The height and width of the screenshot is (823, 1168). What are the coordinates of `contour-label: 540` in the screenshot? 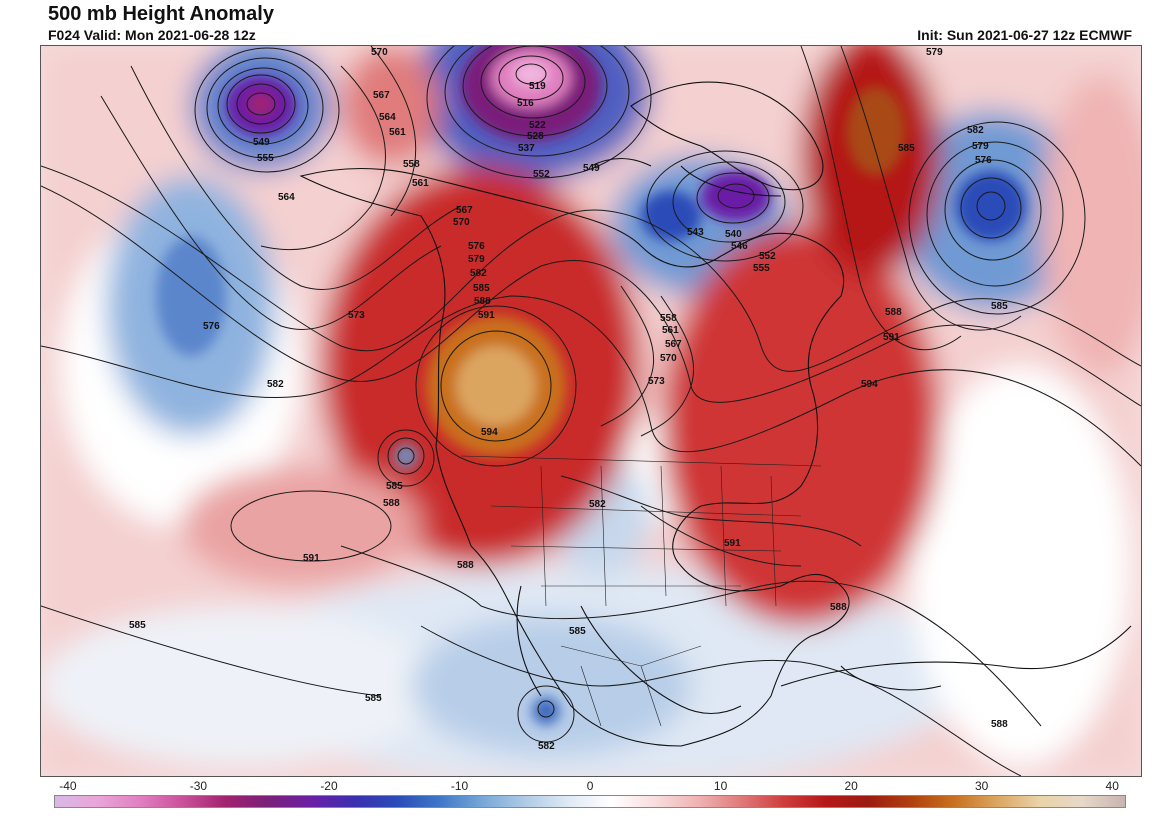 It's located at (733, 234).